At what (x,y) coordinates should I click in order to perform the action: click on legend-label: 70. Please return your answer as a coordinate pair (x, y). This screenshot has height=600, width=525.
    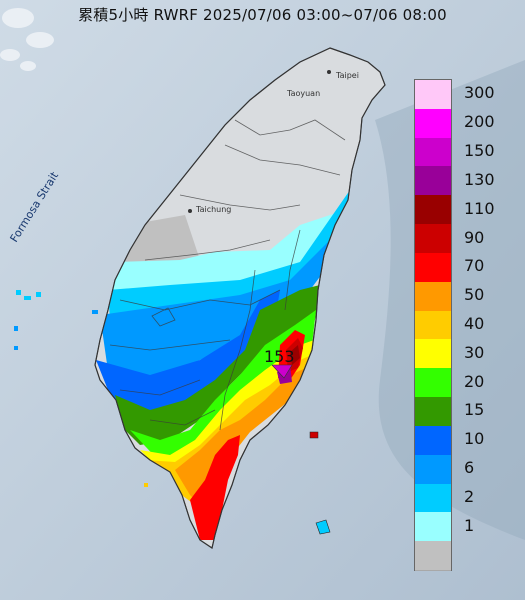
    Looking at the image, I should click on (474, 266).